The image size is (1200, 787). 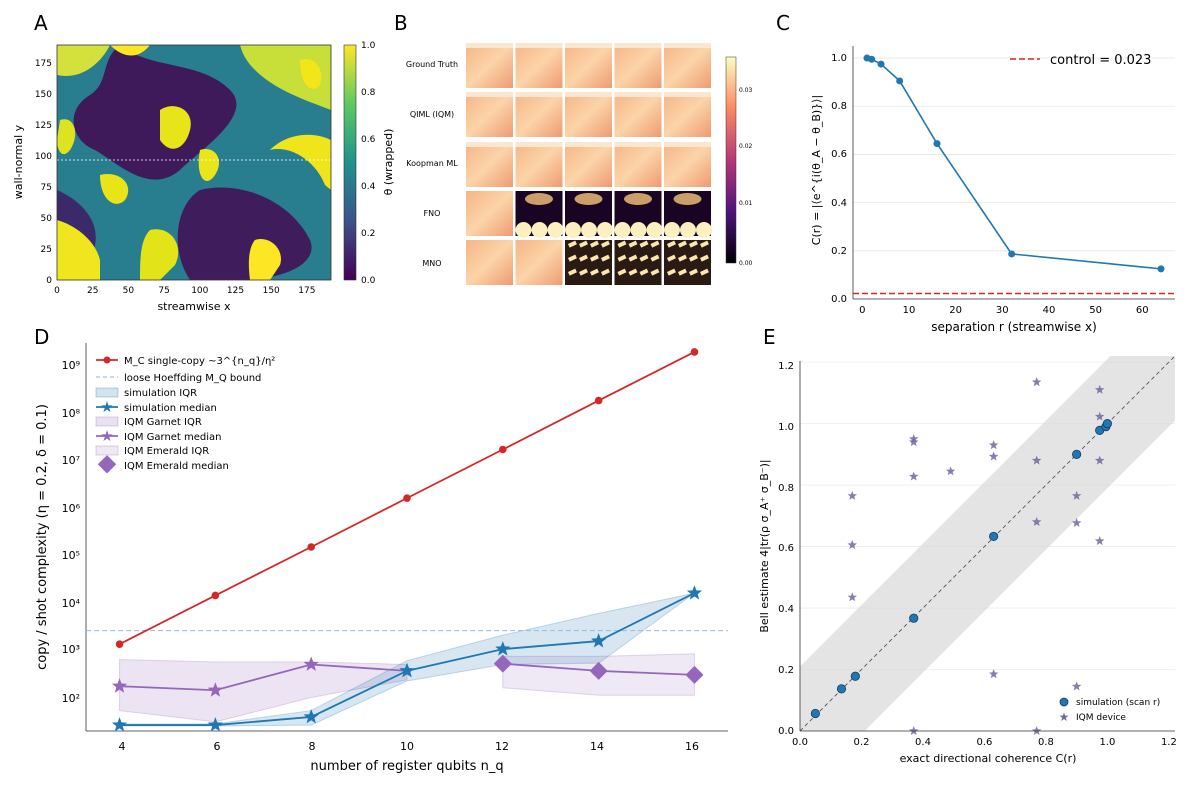 I want to click on e-legend-label: simulation (scan r), so click(x=1118, y=703).